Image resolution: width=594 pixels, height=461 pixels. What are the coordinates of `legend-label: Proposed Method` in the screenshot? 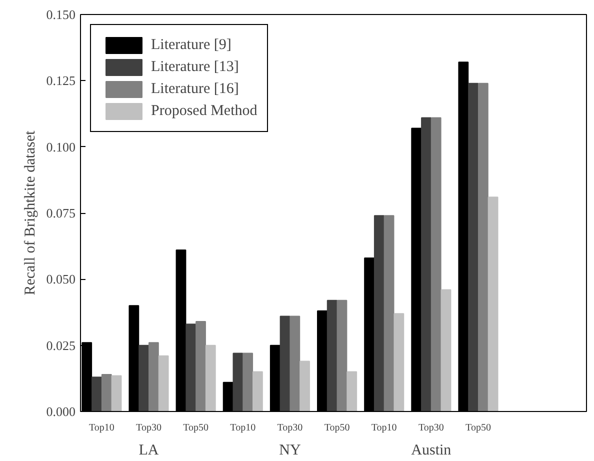 It's located at (204, 111).